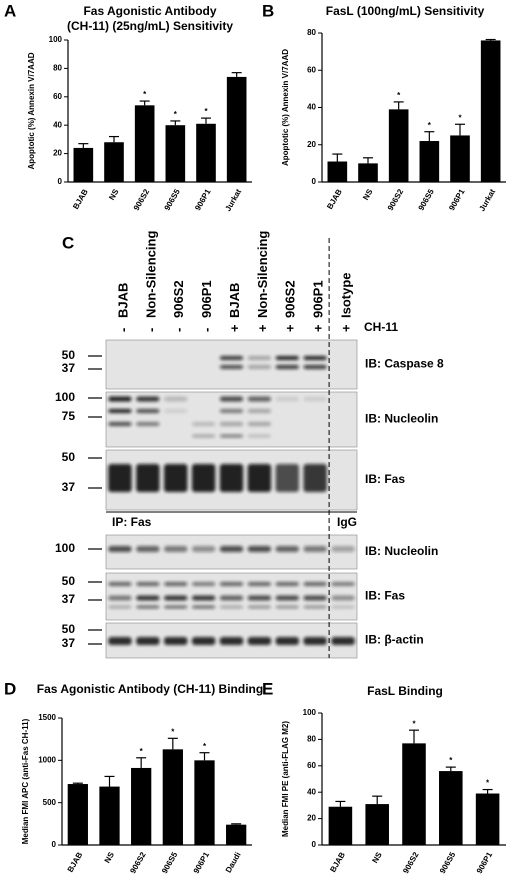  Describe the element at coordinates (334, 199) in the screenshot. I see `x-tick-label: BJAB` at that location.